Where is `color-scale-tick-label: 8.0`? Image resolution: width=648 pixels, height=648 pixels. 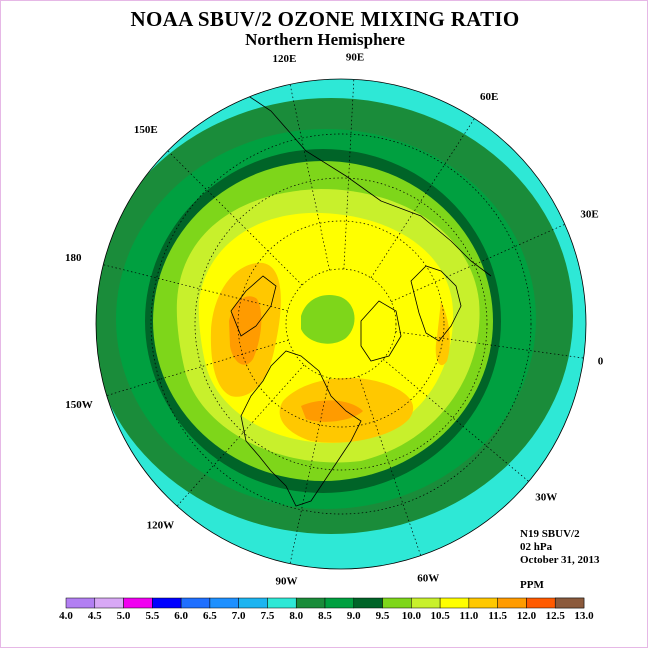 color-scale-tick-label: 8.0 is located at coordinates (296, 616).